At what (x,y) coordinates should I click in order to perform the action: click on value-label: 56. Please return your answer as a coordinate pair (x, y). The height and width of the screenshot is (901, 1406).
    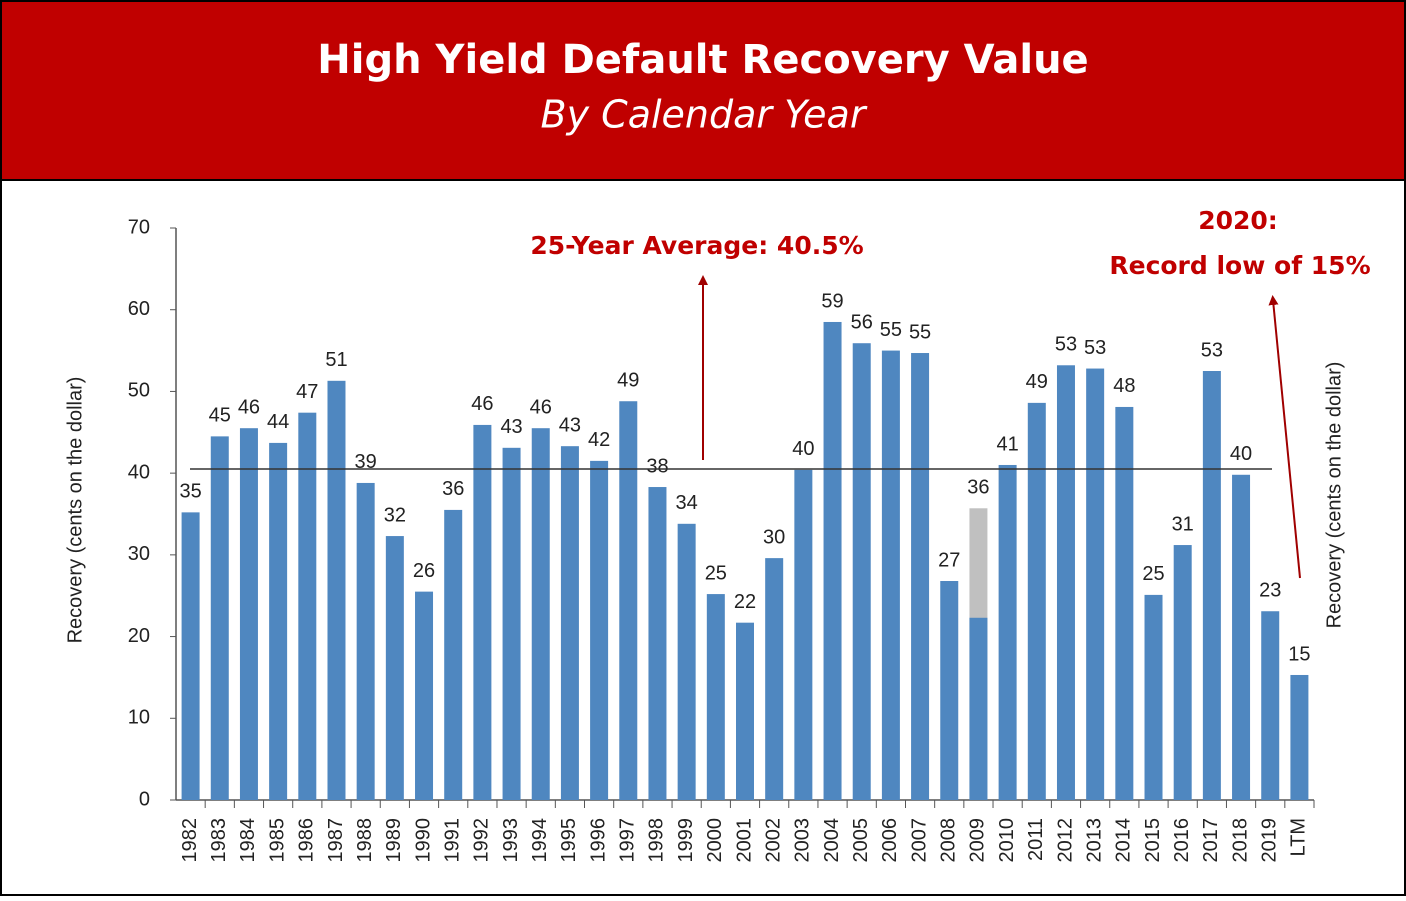
    Looking at the image, I should click on (862, 322).